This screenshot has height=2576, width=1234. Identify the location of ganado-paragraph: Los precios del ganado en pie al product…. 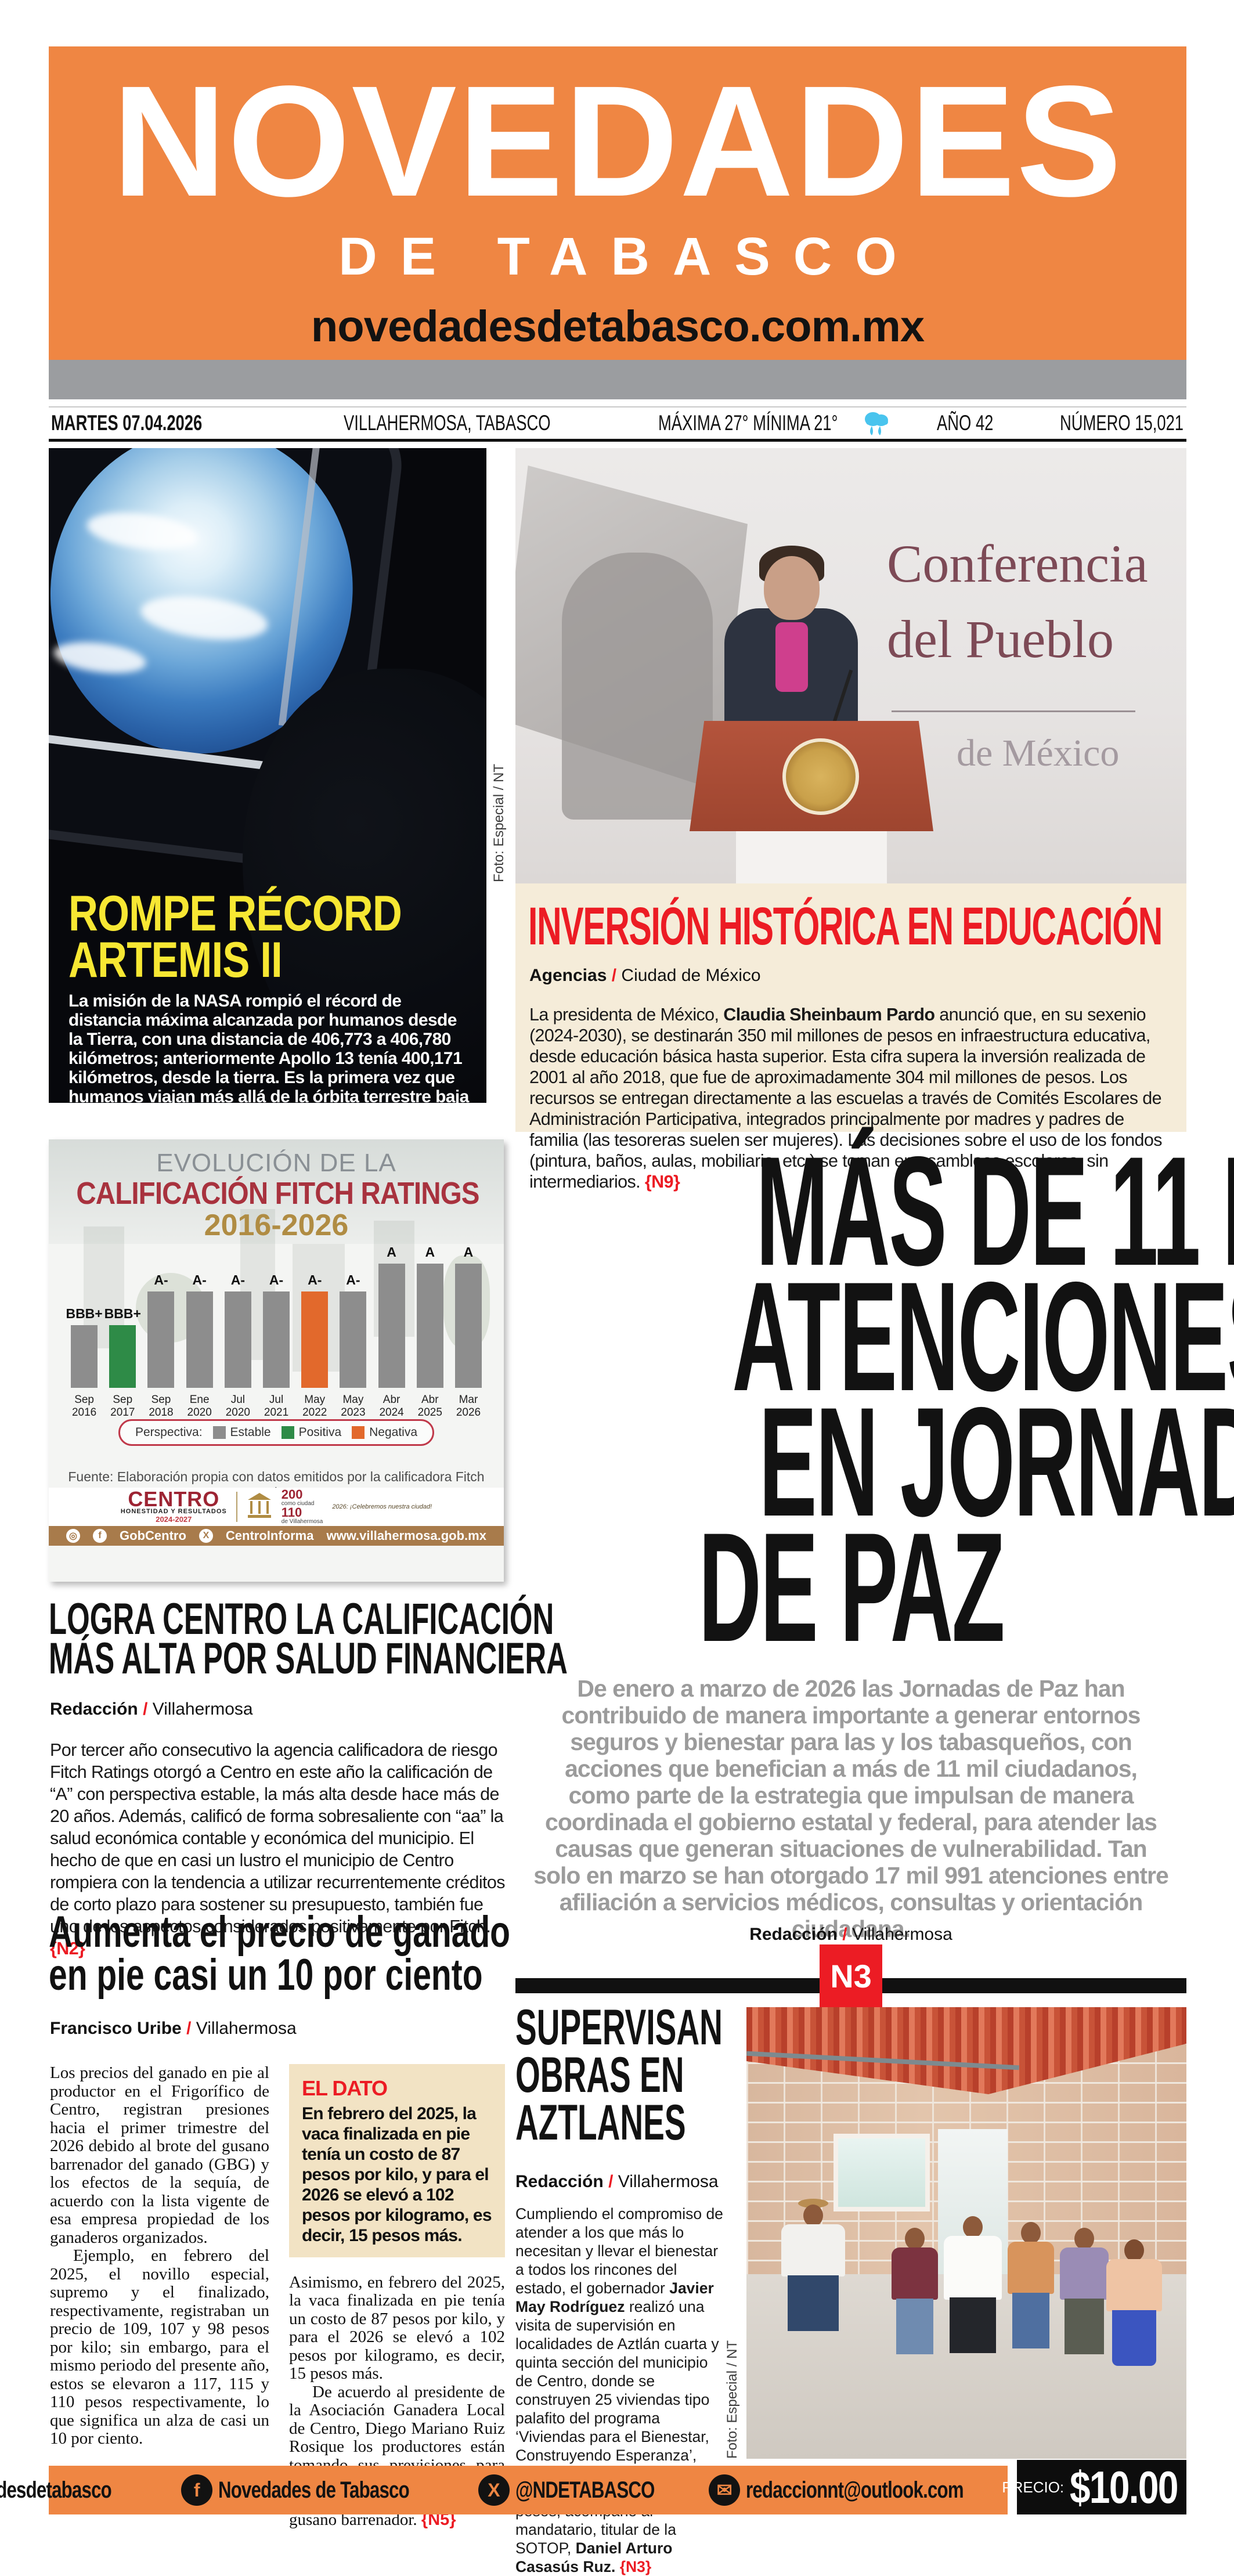
(159, 2155).